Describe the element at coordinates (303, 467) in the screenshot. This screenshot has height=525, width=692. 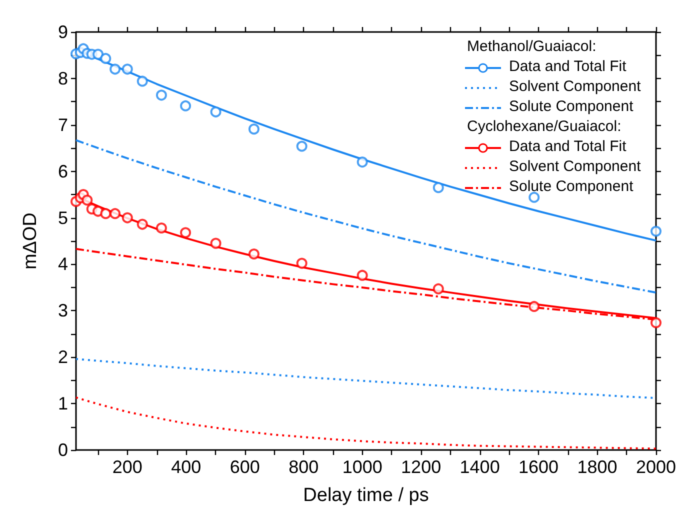
I see `x-tick-label: 800` at that location.